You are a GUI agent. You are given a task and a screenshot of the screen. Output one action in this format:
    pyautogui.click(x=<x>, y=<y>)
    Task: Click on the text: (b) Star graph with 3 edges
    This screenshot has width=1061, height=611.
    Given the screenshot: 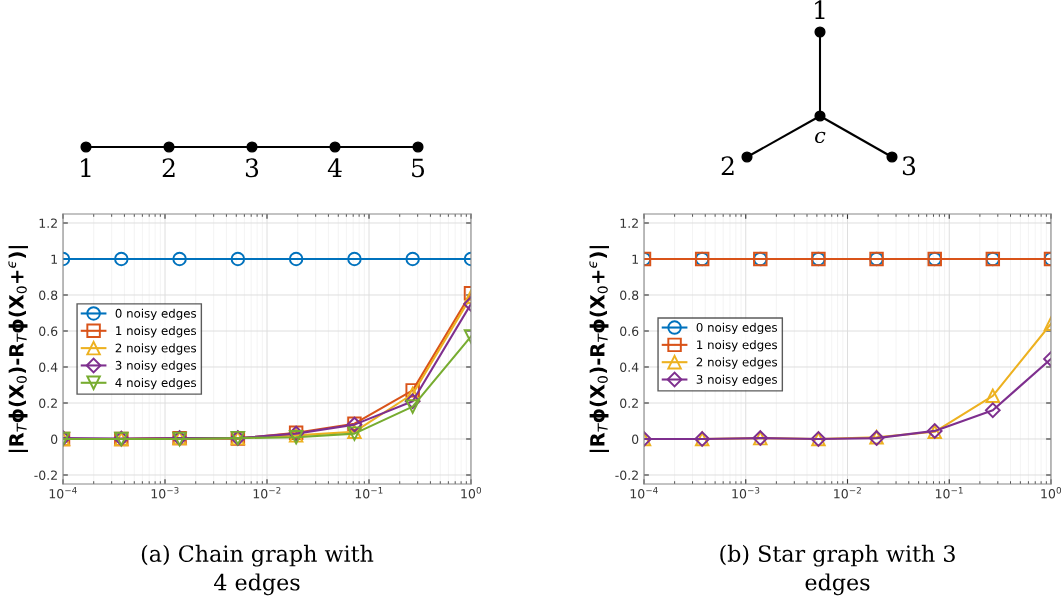 What is the action you would take?
    pyautogui.click(x=837, y=570)
    